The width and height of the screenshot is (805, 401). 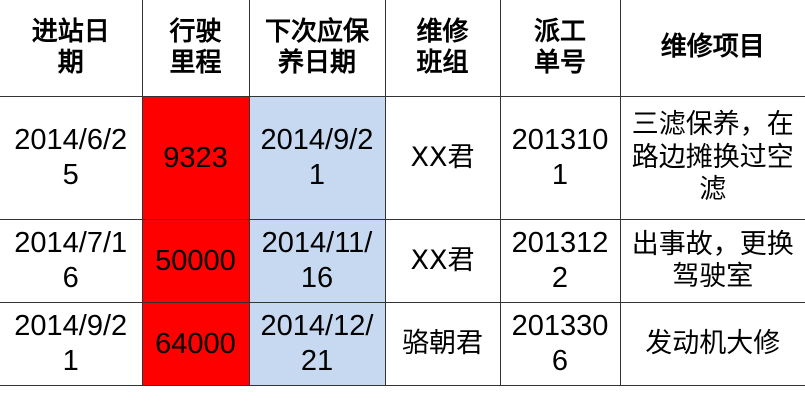 I want to click on mileage: 64000, so click(x=195, y=344).